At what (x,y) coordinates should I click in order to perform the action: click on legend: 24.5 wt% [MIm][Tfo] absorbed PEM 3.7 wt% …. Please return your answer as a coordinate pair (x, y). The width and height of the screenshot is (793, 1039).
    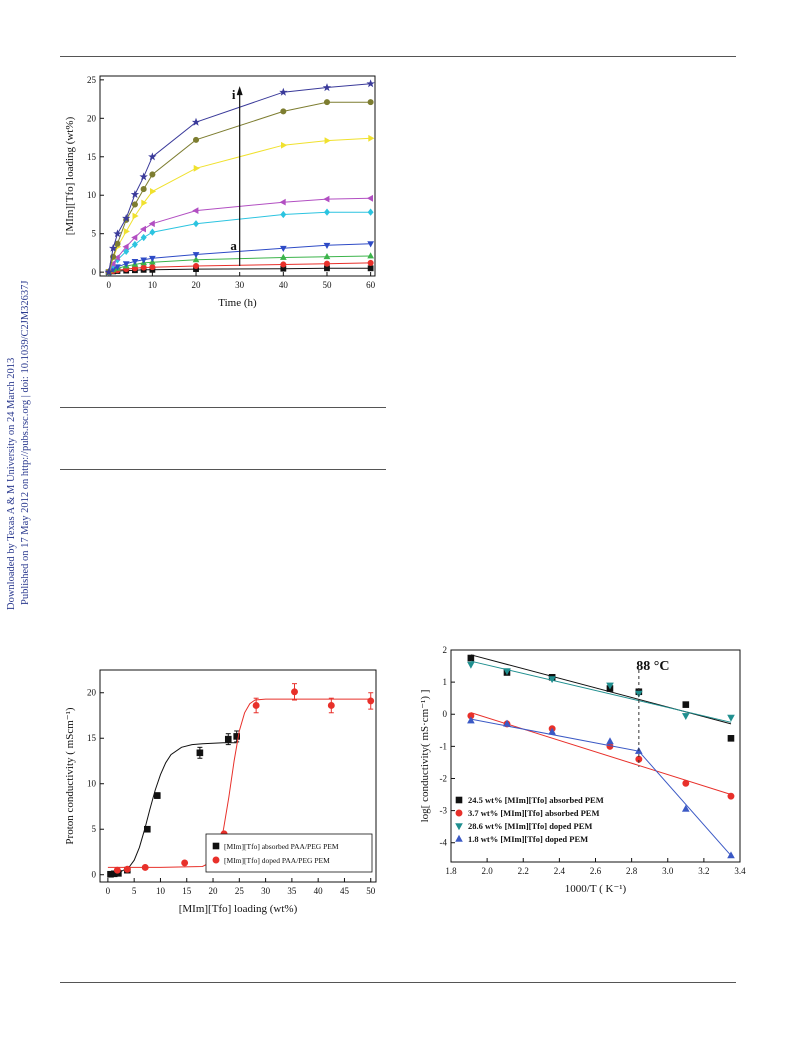
    Looking at the image, I should click on (529, 819).